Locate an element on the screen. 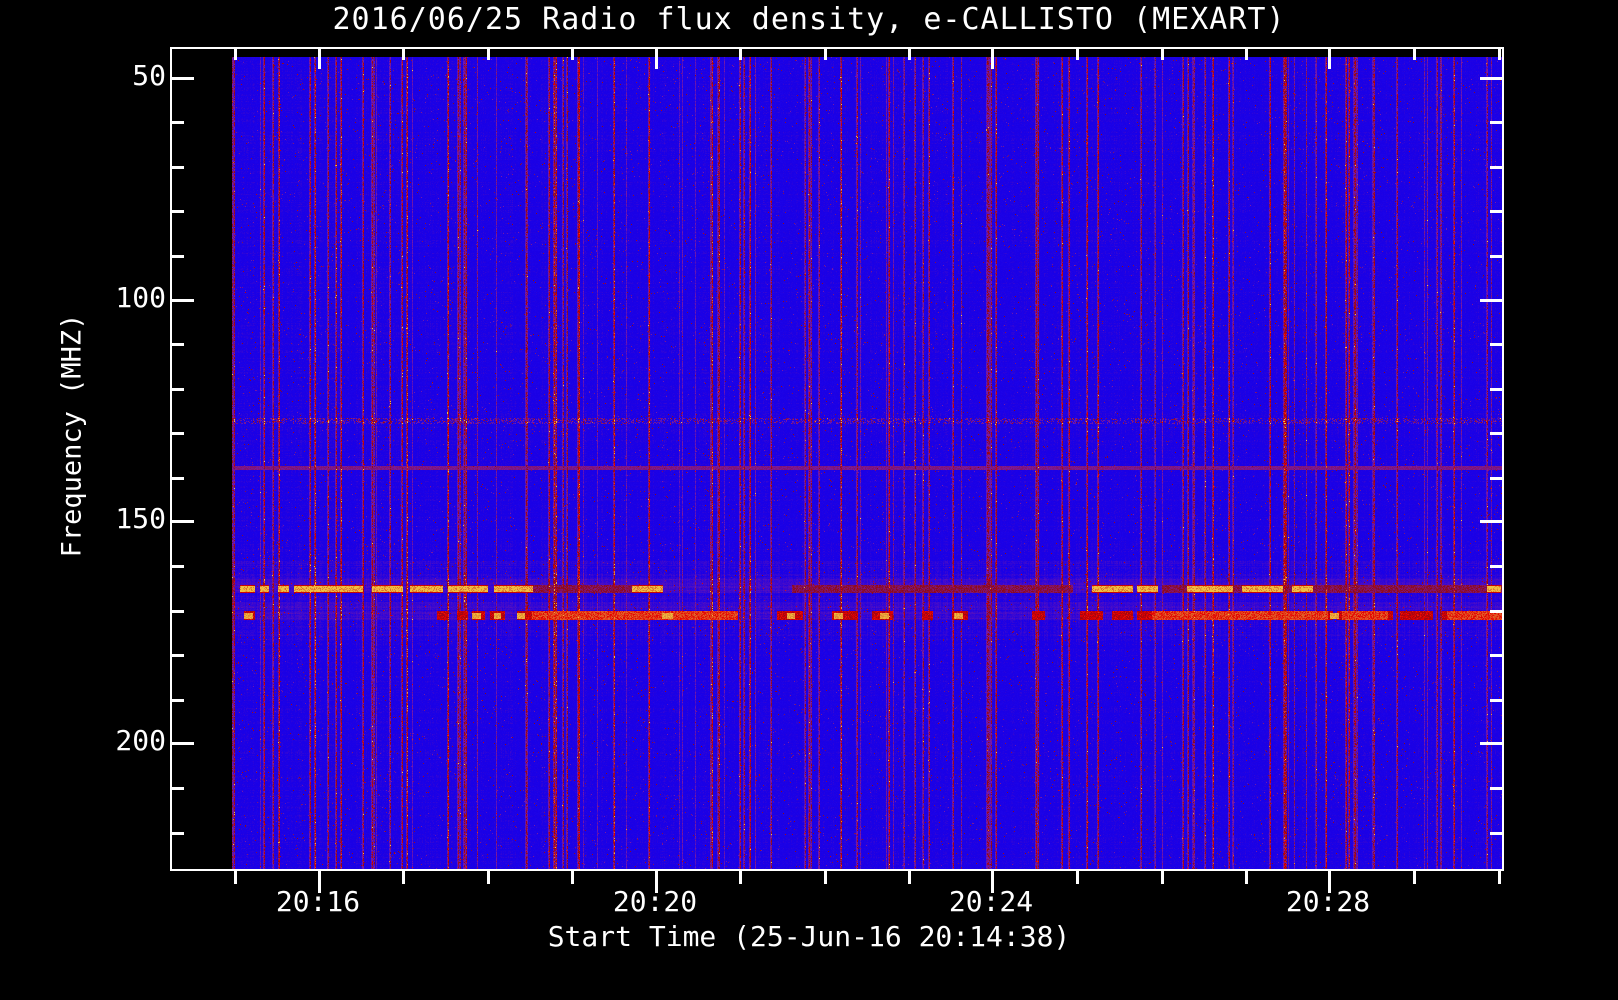 The image size is (1618, 1000). x-axis-title: Start Time (25-Jun-16 20:14:38) is located at coordinates (809, 936).